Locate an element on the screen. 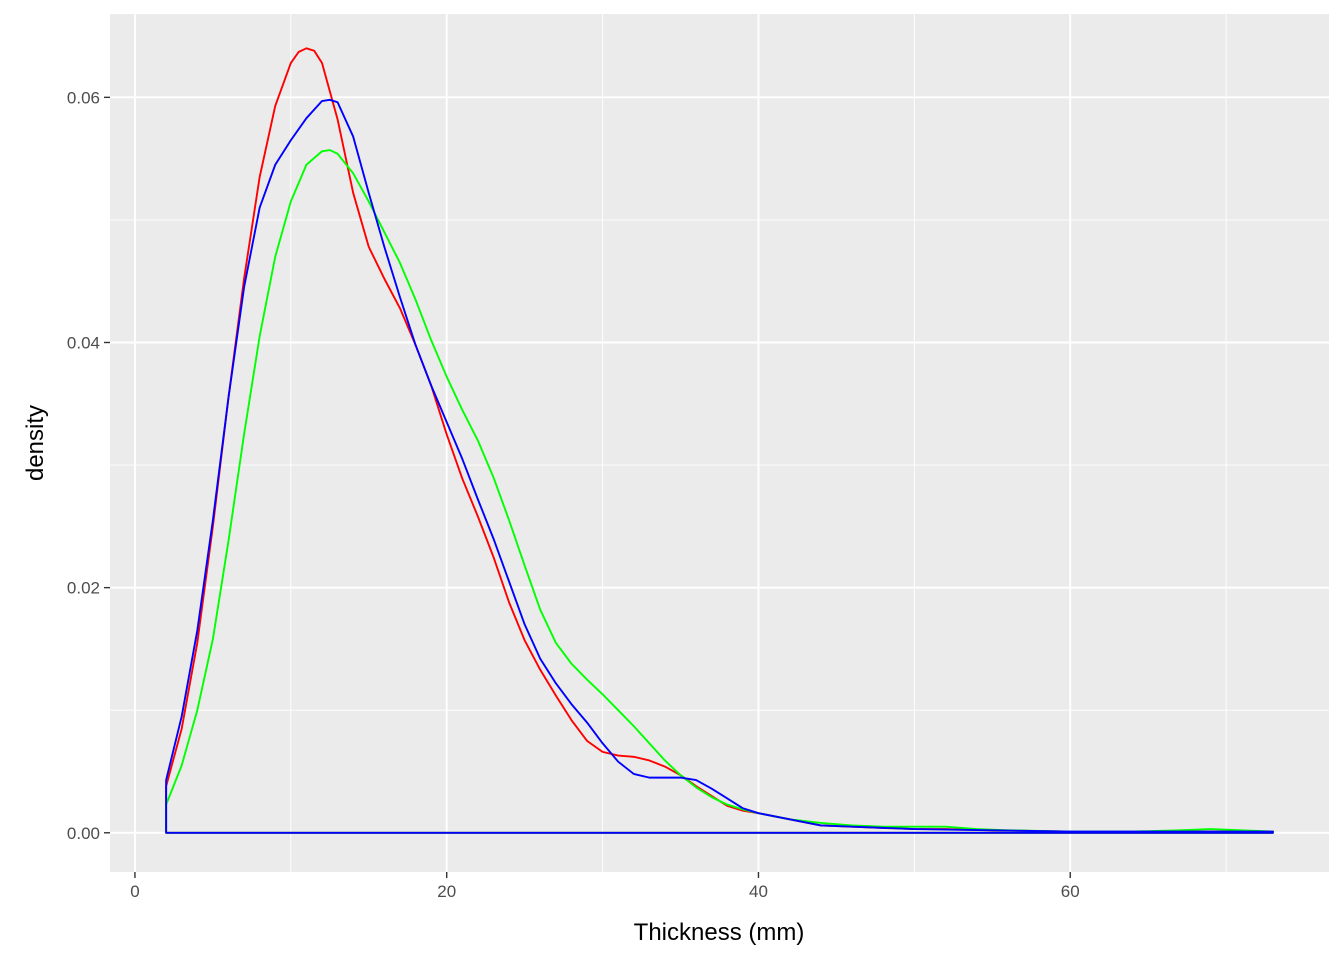 This screenshot has width=1344, height=960. y-axis: 0.00 0.02 0.04 0.06 is located at coordinates (88, 465).